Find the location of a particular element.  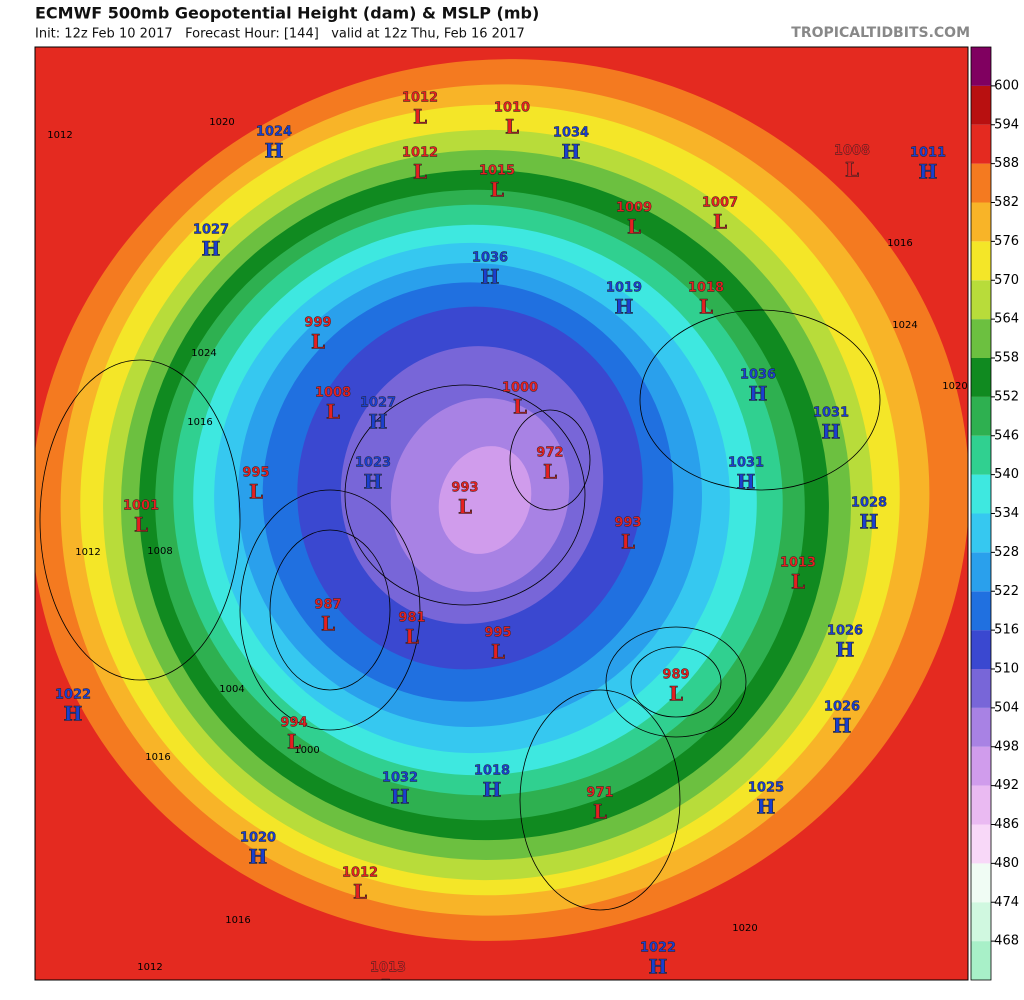

center-pressure: 1018 is located at coordinates (492, 771).